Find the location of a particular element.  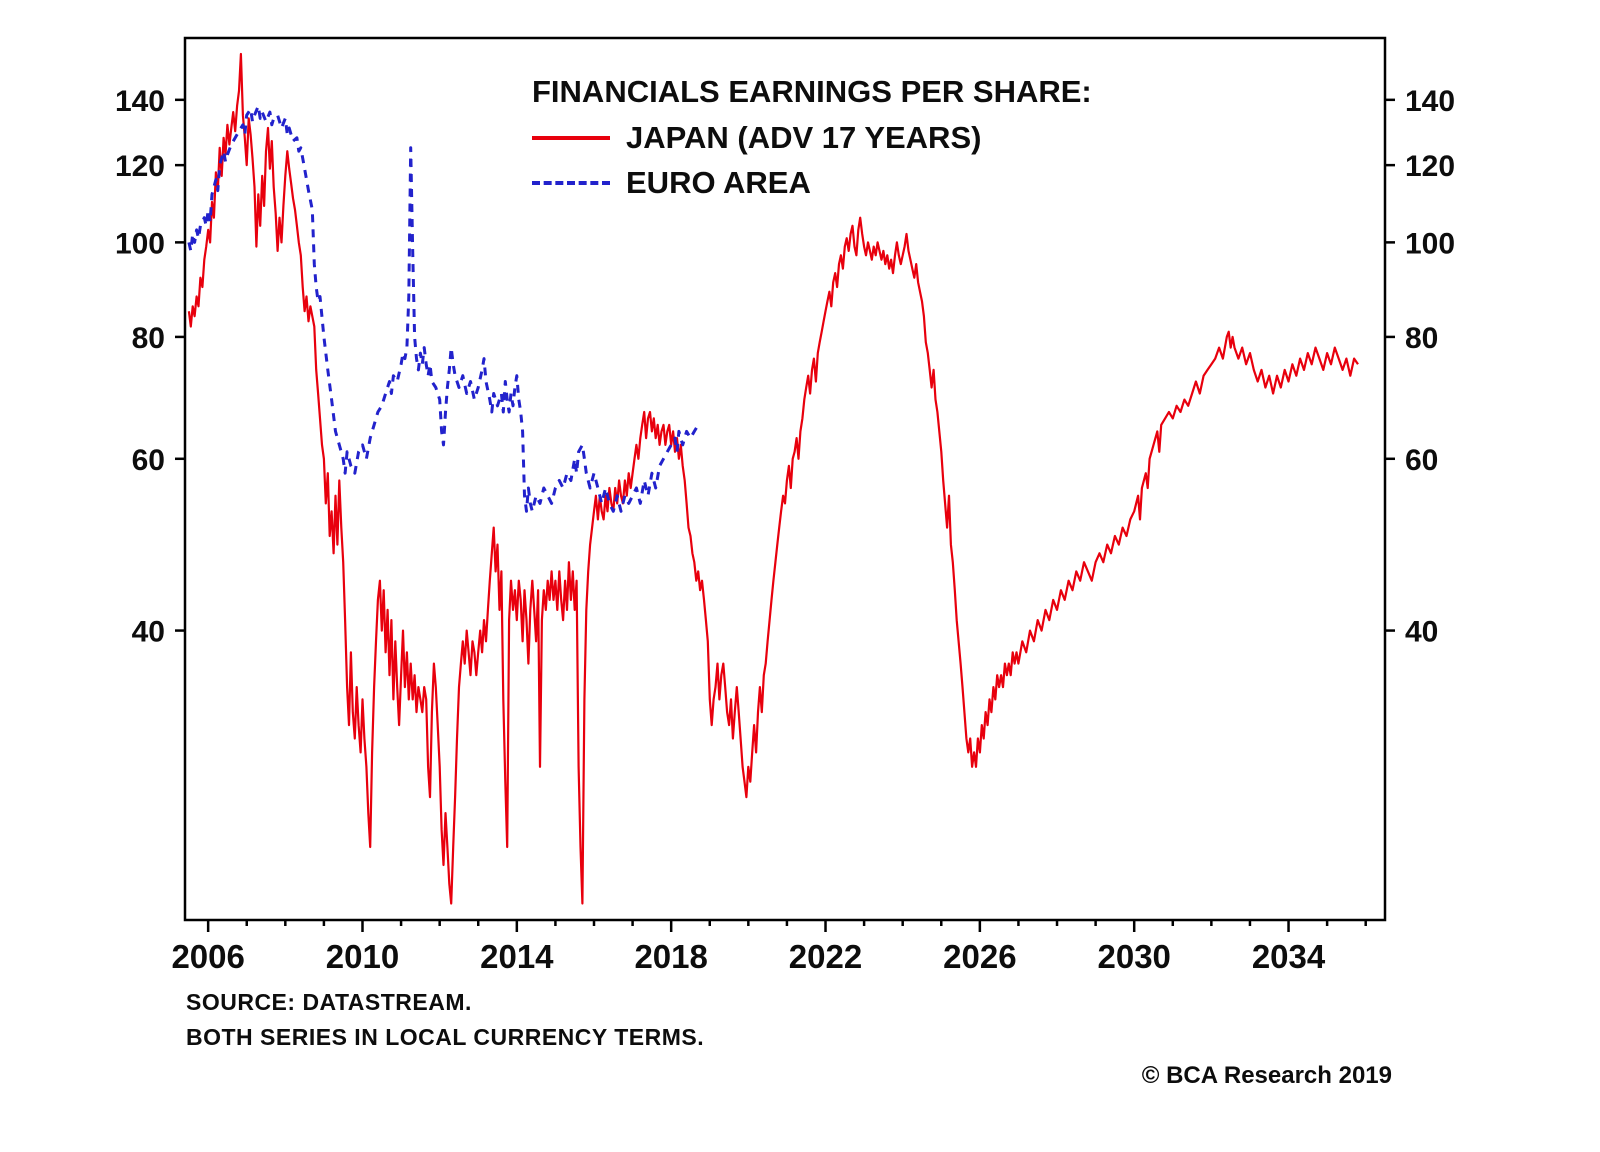

y-axis-label-right: 60 is located at coordinates (1421, 460).